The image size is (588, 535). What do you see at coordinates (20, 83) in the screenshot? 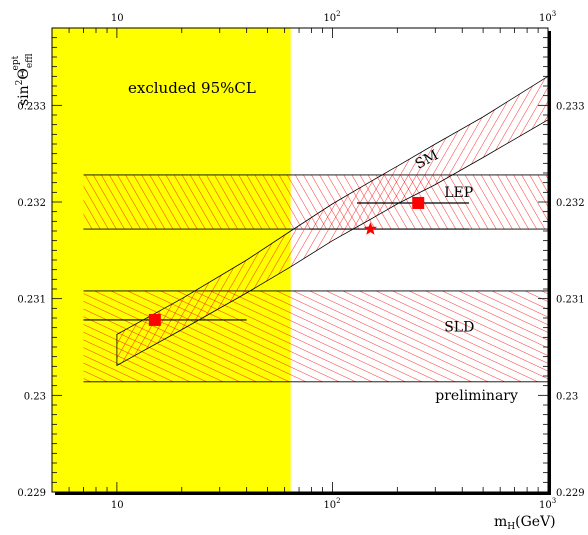
I see `y-axis-title-sup: 2` at bounding box center [20, 83].